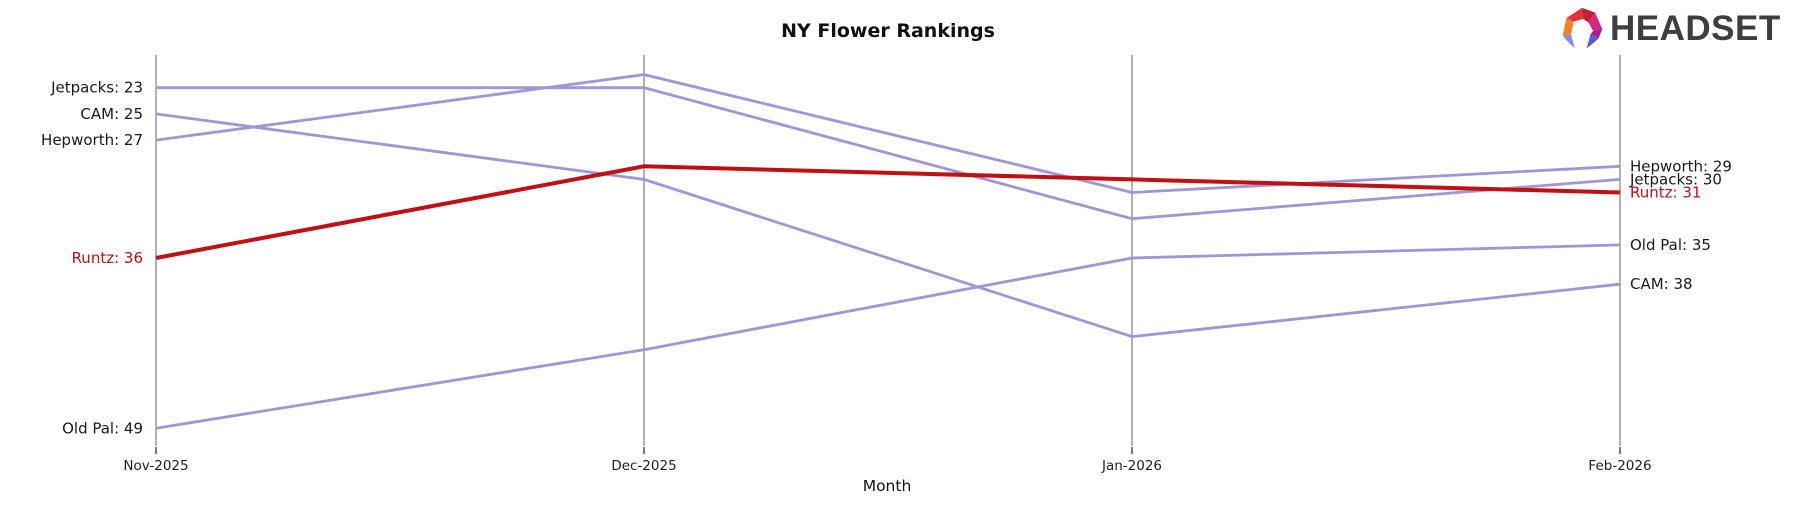 The width and height of the screenshot is (1804, 507). Describe the element at coordinates (1661, 284) in the screenshot. I see `series-end-label-cam: CAM: 38` at that location.